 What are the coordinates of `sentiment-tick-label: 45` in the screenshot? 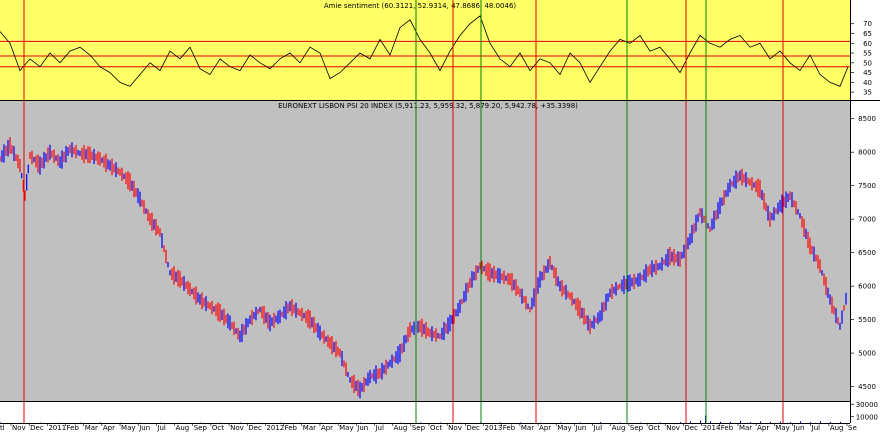 It's located at (867, 73).